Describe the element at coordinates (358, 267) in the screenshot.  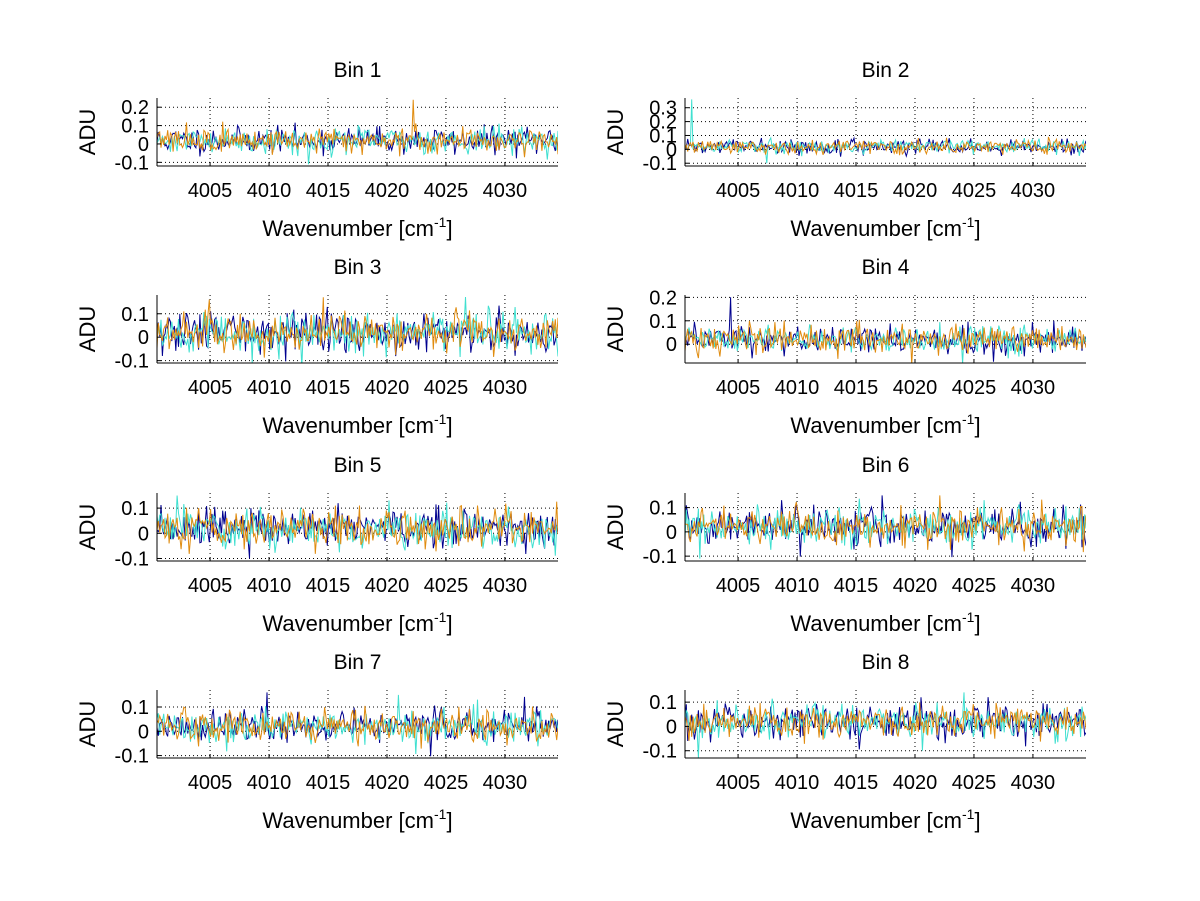
I see `subplot-title: Bin 3` at that location.